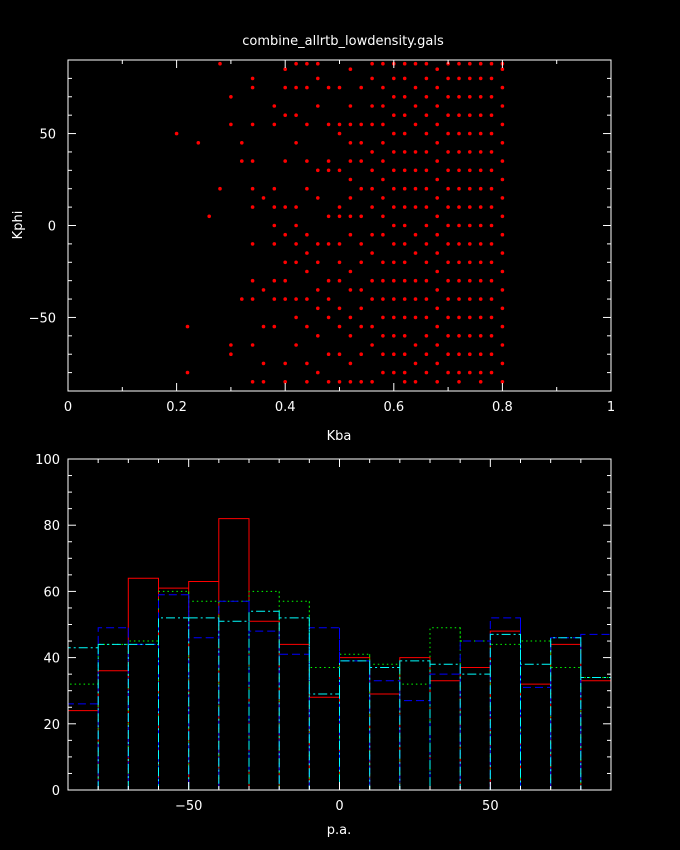 This screenshot has width=680, height=850. What do you see at coordinates (18, 225) in the screenshot?
I see `scatter-y-axis-label: Kphi` at bounding box center [18, 225].